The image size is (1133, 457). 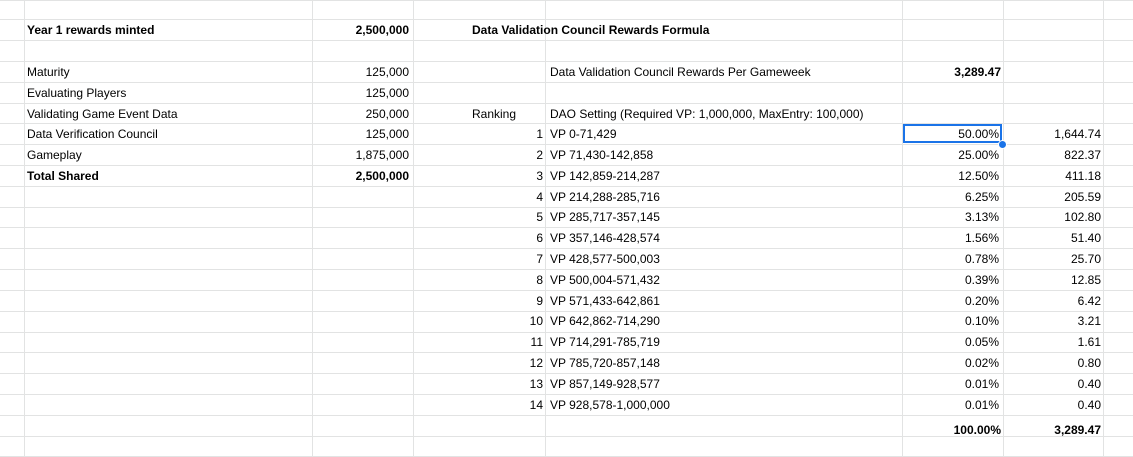 I want to click on fill-handle, so click(x=1002, y=144).